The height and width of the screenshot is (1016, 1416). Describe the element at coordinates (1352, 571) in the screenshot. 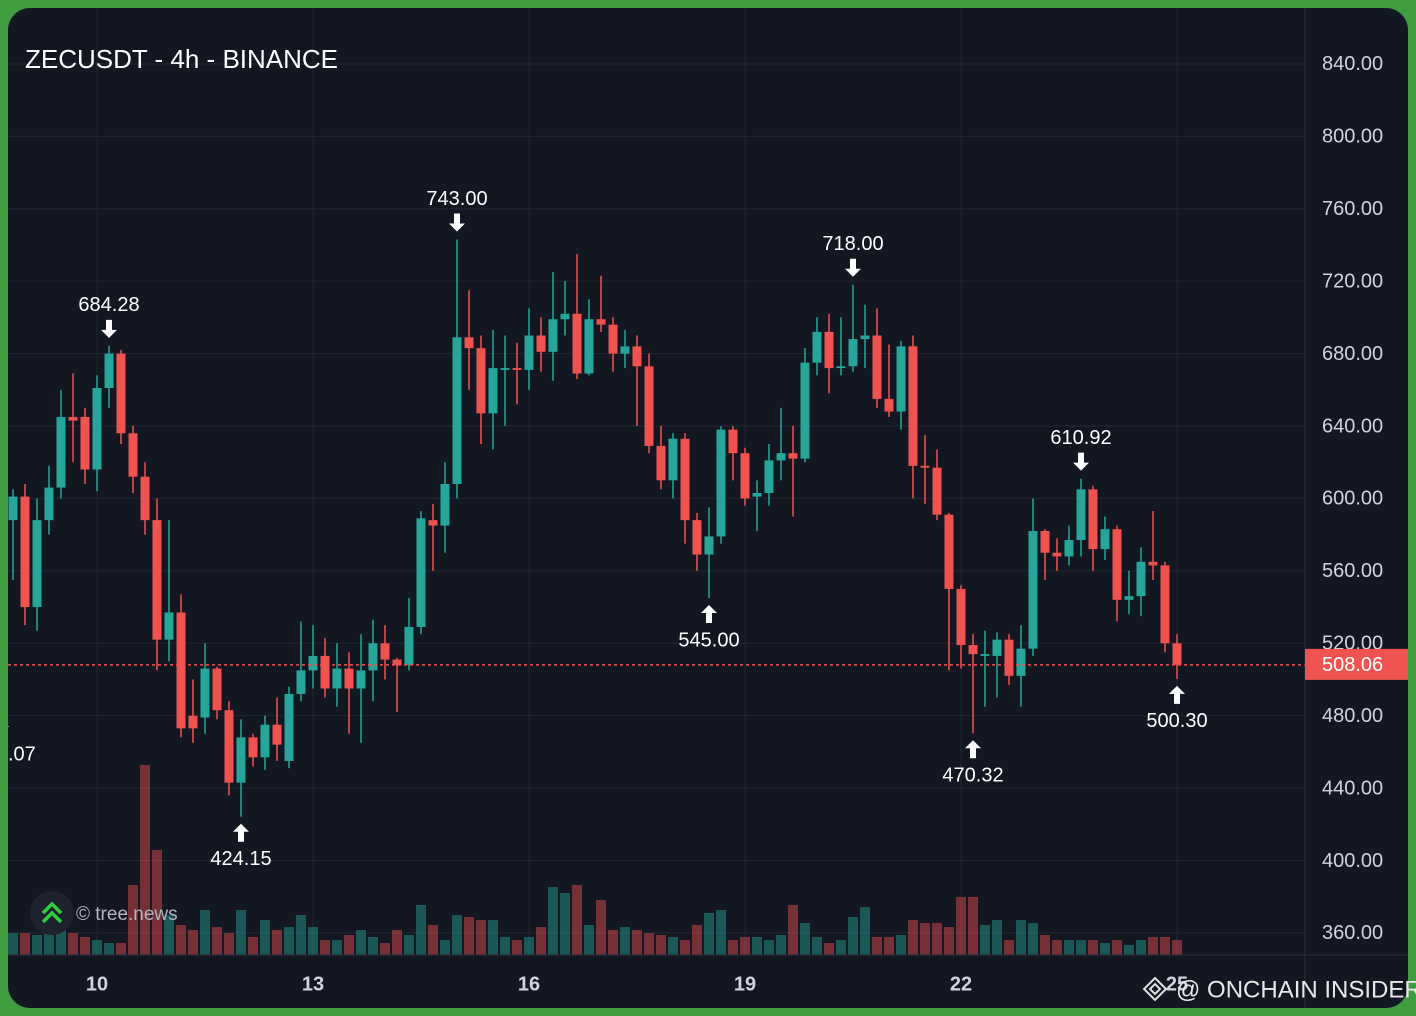

I see `y-tick-label: 560.00` at that location.